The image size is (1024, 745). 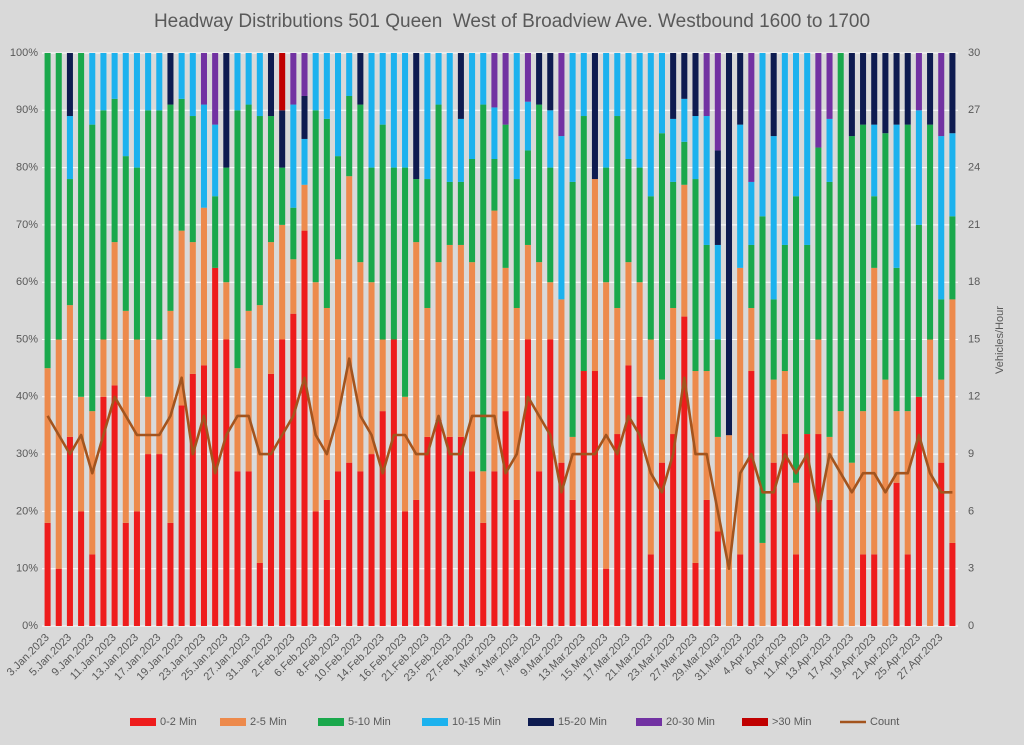 What do you see at coordinates (884, 722) in the screenshot?
I see `legend-label: Count` at bounding box center [884, 722].